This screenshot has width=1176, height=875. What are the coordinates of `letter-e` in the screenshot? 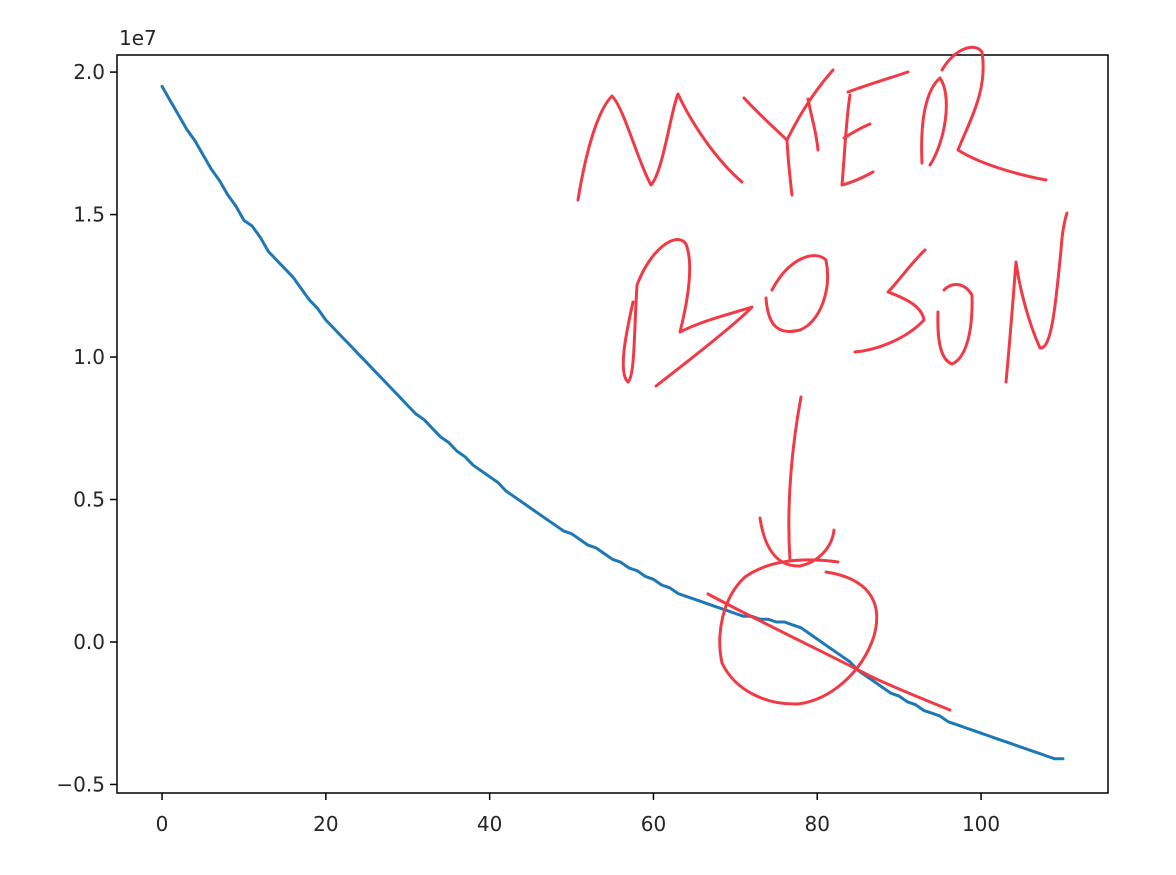 It's located at (858, 128).